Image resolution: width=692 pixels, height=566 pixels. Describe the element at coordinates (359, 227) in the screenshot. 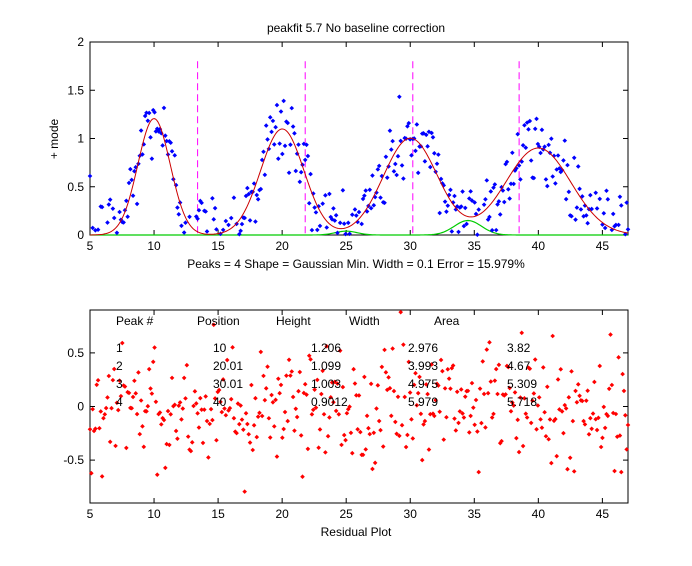

I see `component-curve` at that location.